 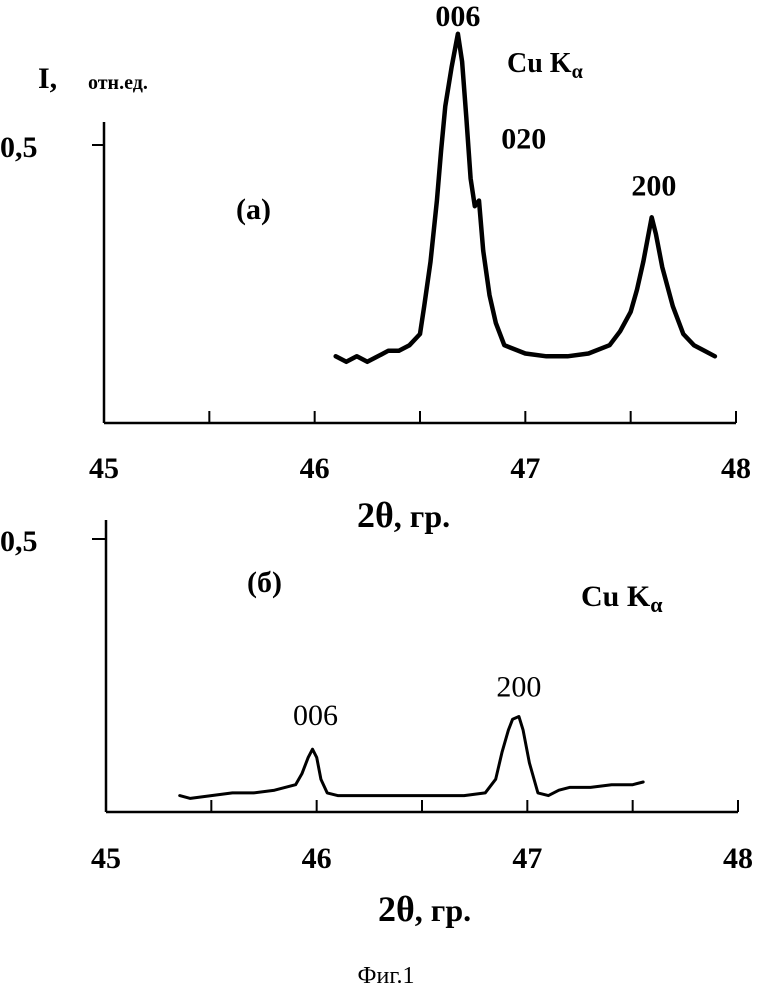 What do you see at coordinates (412, 758) in the screenshot?
I see `series-line-b` at bounding box center [412, 758].